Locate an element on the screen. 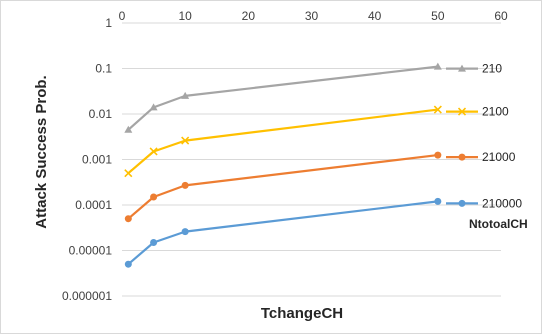 The image size is (542, 334). y-tick-label: 0.1 is located at coordinates (103, 69).